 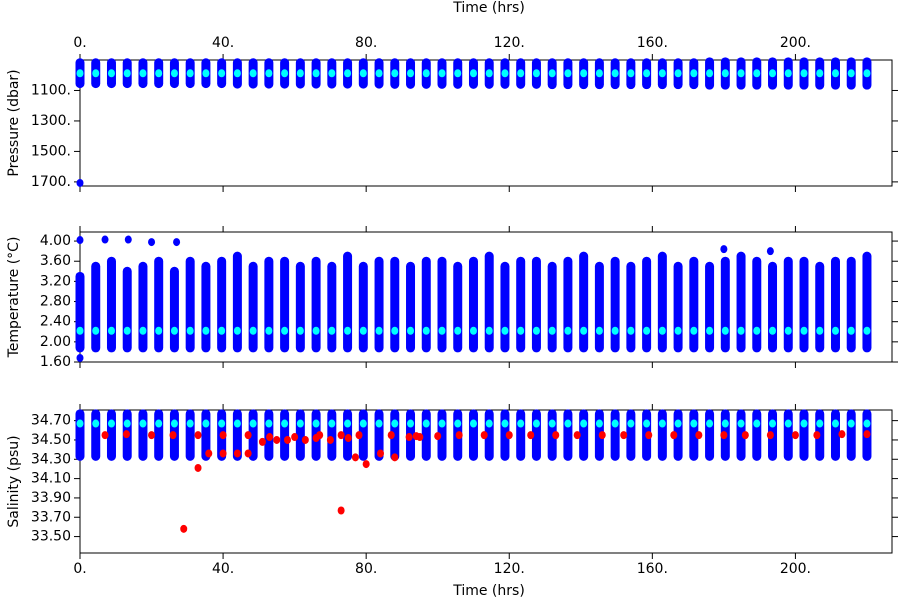 What do you see at coordinates (14, 481) in the screenshot?
I see `y-axis-label: Salinity (psu)` at bounding box center [14, 481].